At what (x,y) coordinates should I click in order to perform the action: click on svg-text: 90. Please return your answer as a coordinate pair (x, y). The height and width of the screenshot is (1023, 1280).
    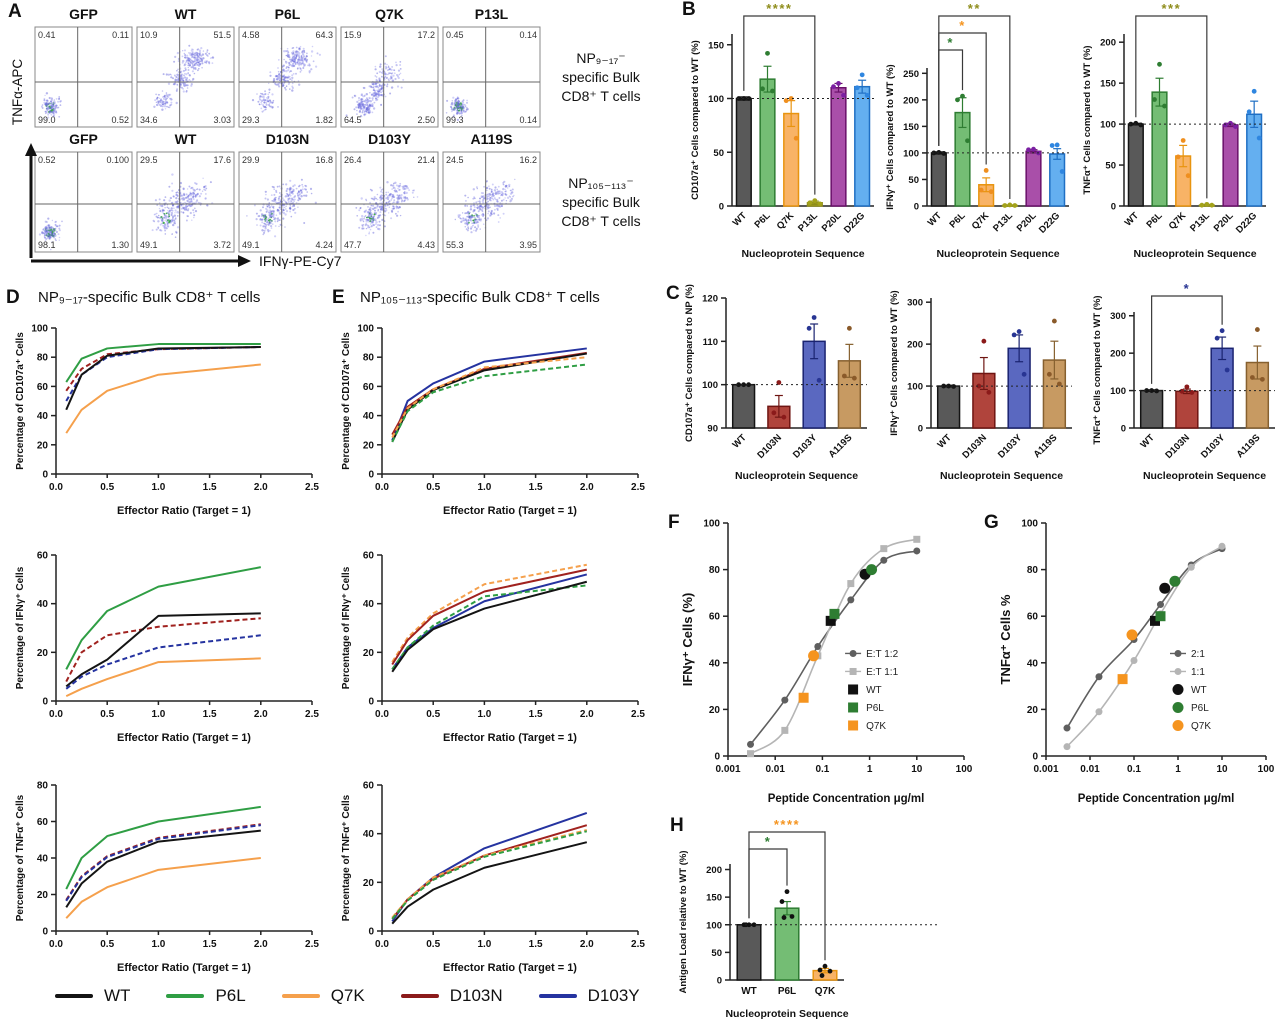
    Looking at the image, I should click on (712, 429).